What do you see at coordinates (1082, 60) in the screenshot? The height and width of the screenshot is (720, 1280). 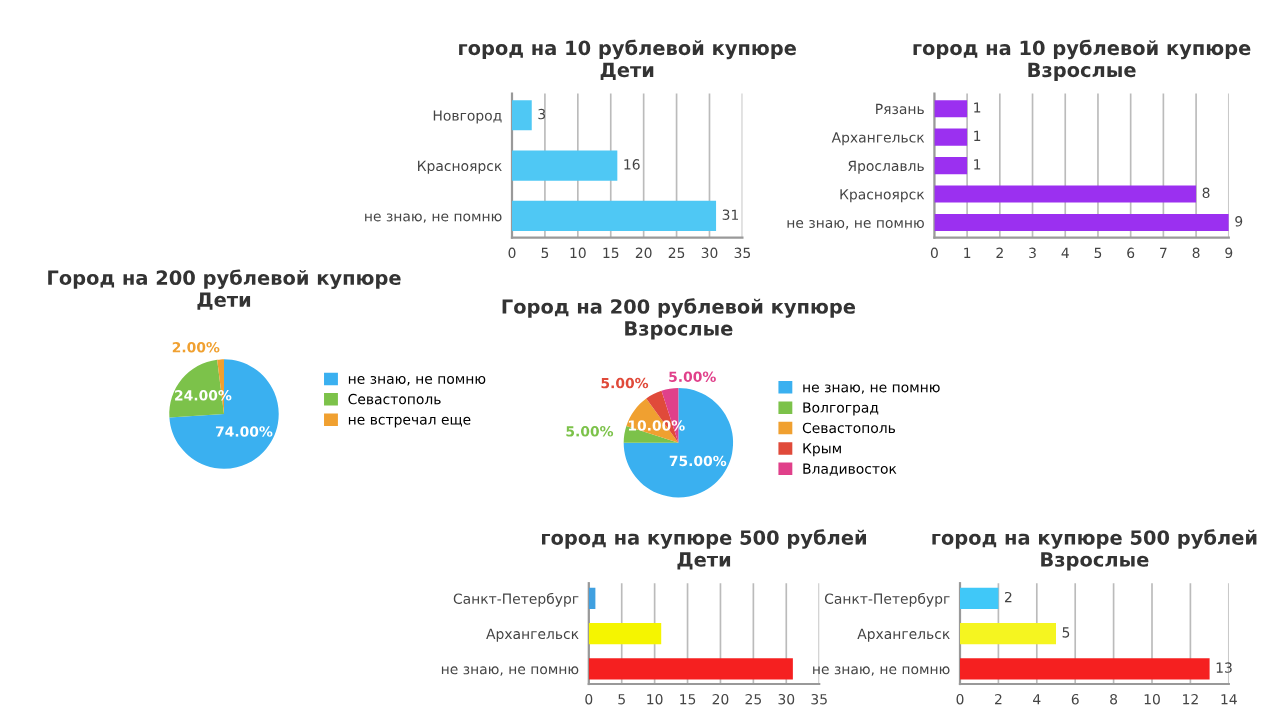 I see `chart-title: город на 10 рублевой купюре Взрослые` at bounding box center [1082, 60].